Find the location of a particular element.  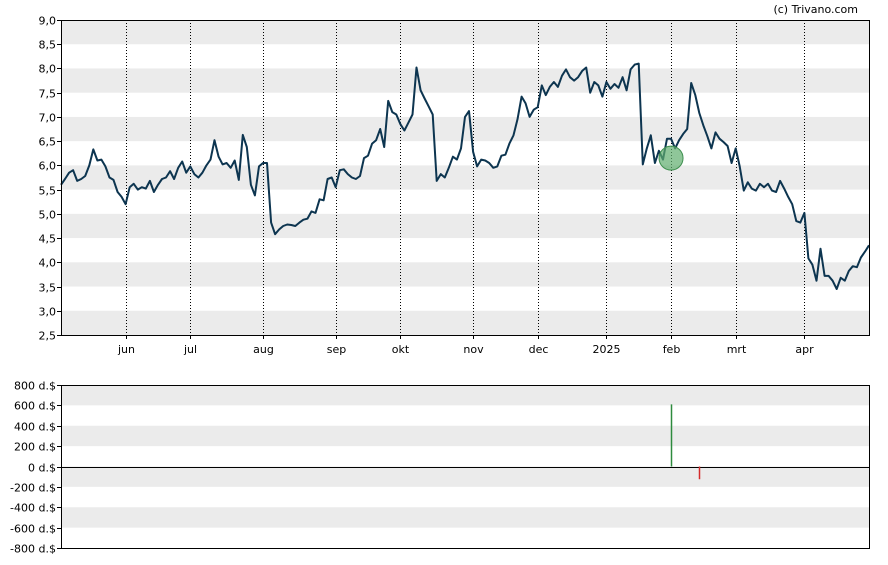

y-tick-label: 2,5 is located at coordinates (48, 336).